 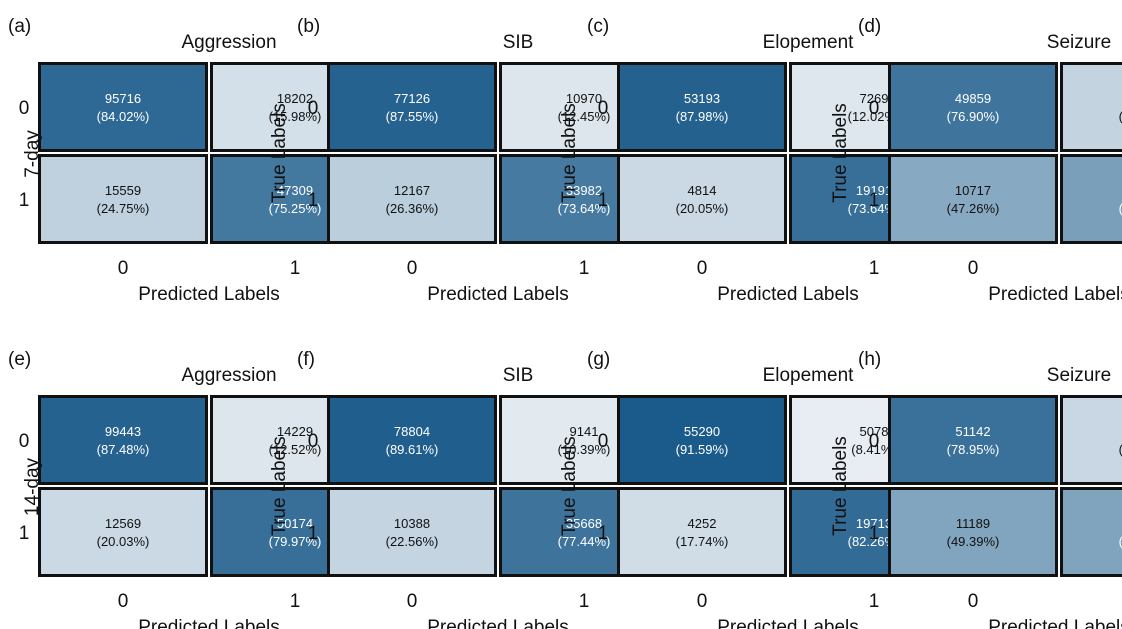 What do you see at coordinates (702, 208) in the screenshot?
I see `cell-percent: (20.05%)` at bounding box center [702, 208].